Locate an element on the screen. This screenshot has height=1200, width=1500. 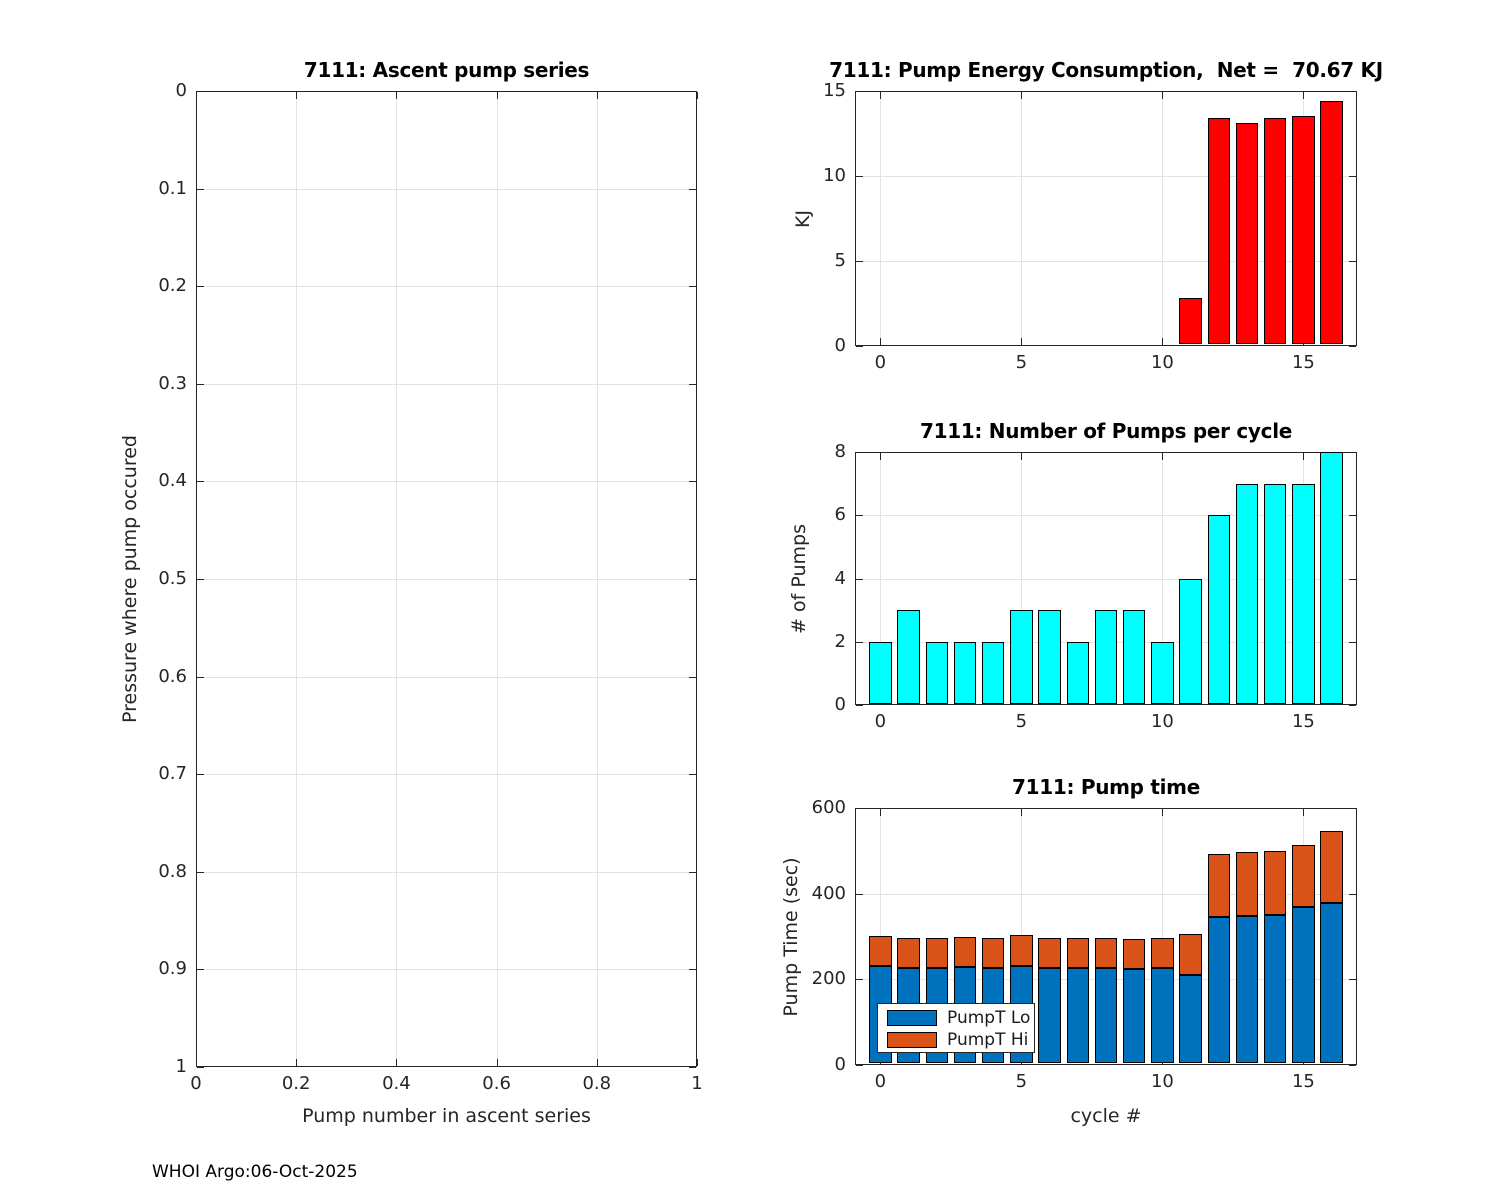
pumptime-ylabel: Pump Time (sec) is located at coordinates (791, 936).